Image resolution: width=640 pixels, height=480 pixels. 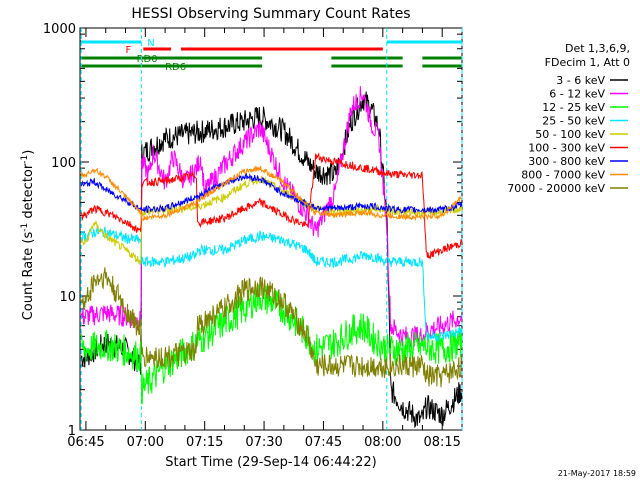 What do you see at coordinates (63, 163) in the screenshot?
I see `y-tick-label: 100` at bounding box center [63, 163].